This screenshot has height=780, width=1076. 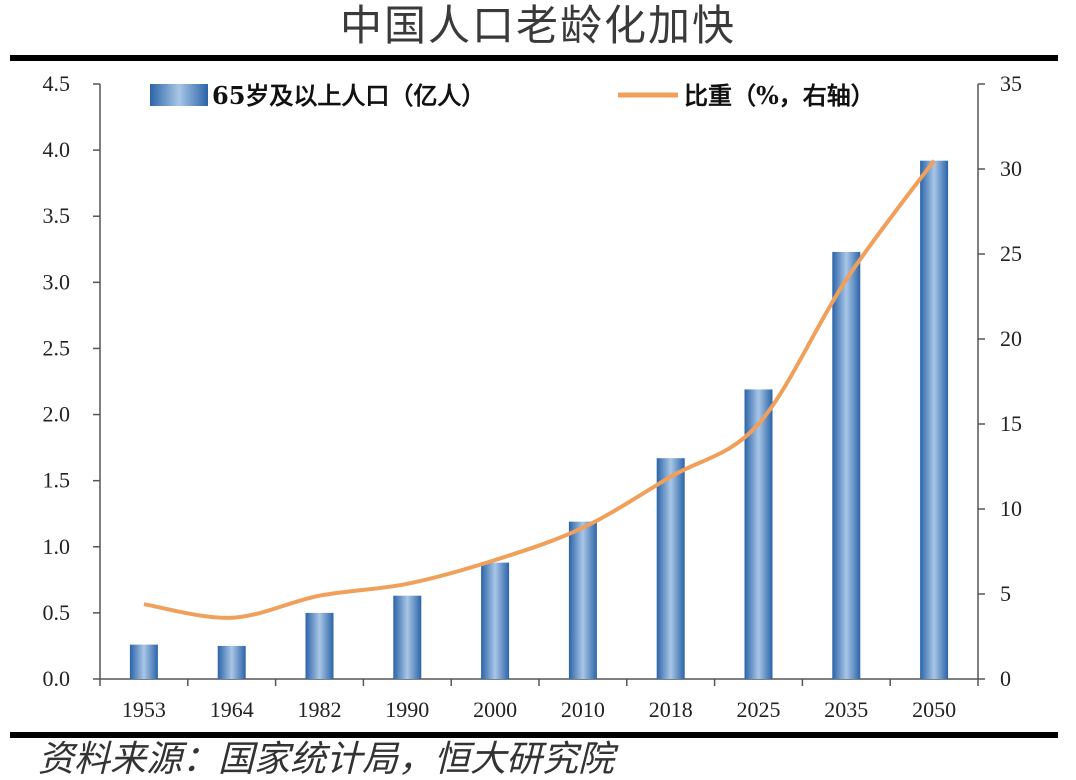 I want to click on source-note: 资料来源：国家统计局，恒大研究院, so click(x=326, y=760).